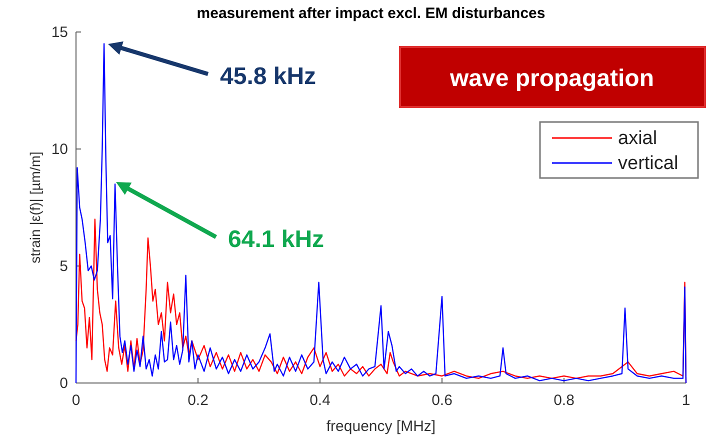 This screenshot has width=707, height=446. What do you see at coordinates (64, 266) in the screenshot?
I see `y-tick-label: 5` at bounding box center [64, 266].